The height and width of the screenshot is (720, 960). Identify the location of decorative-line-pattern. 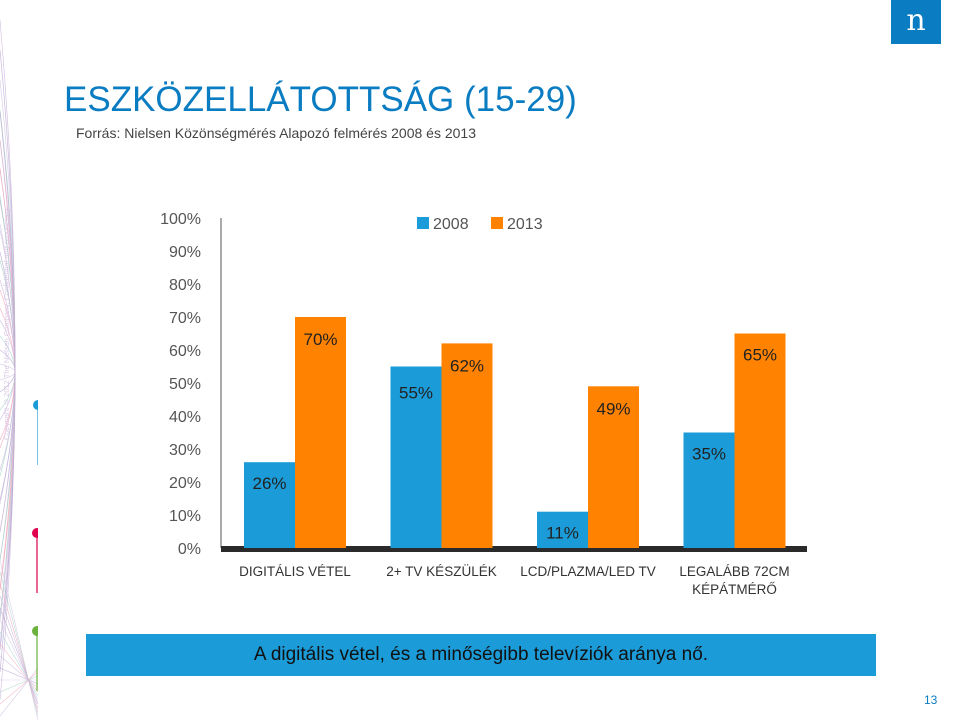
(19, 369).